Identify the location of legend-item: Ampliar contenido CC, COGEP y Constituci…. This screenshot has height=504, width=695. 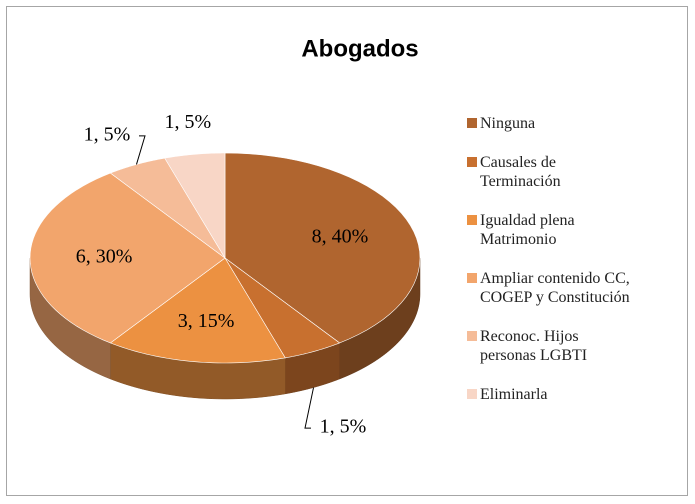
(577, 288).